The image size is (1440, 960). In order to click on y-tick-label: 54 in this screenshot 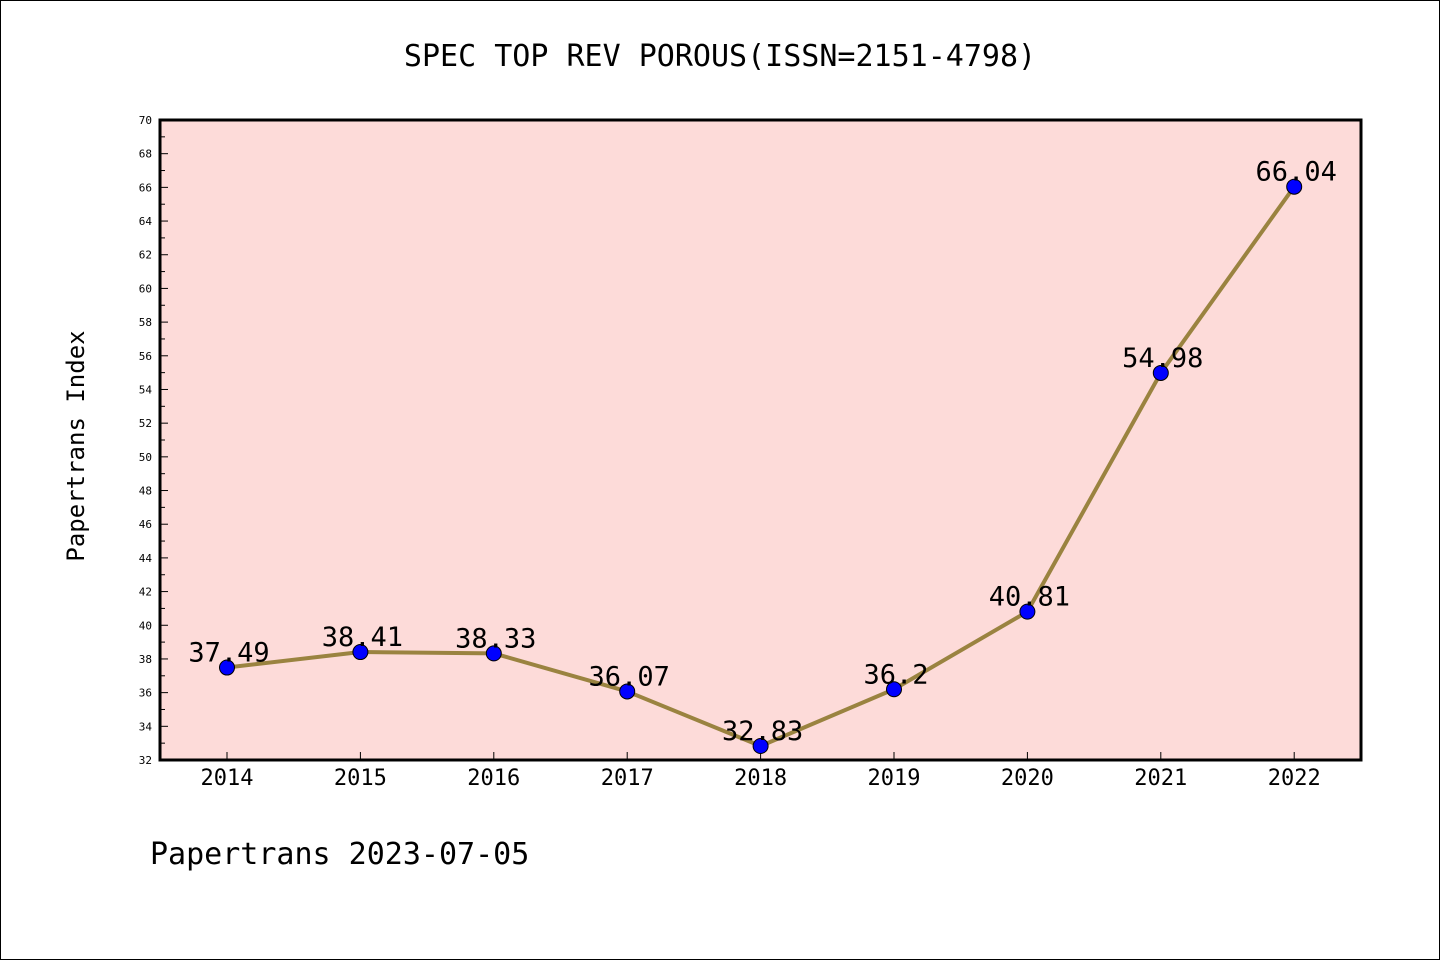, I will do `click(146, 389)`.